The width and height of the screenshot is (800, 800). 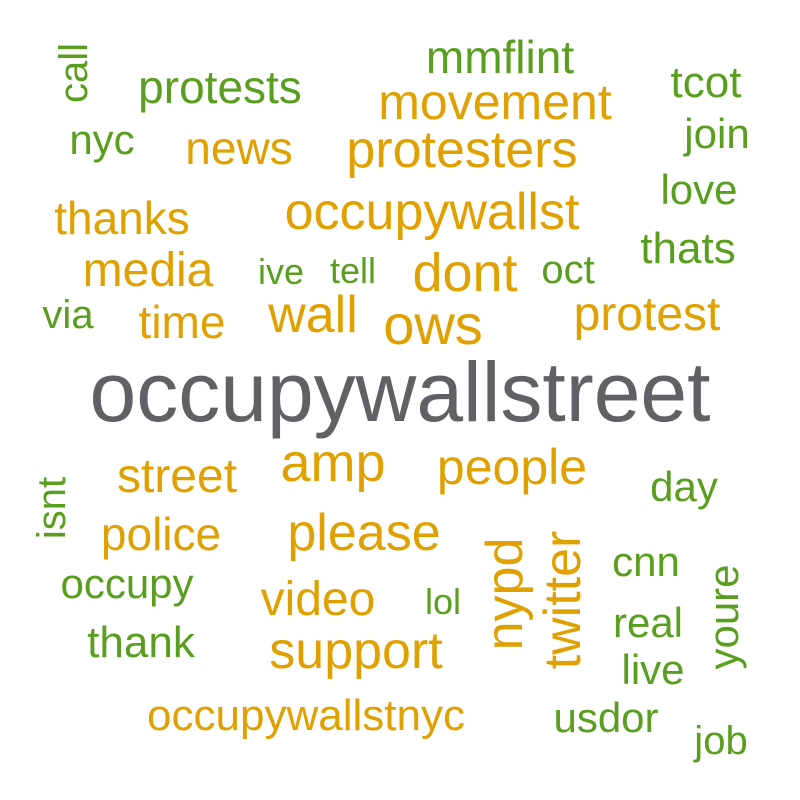 What do you see at coordinates (239, 148) in the screenshot?
I see `word-news: news` at bounding box center [239, 148].